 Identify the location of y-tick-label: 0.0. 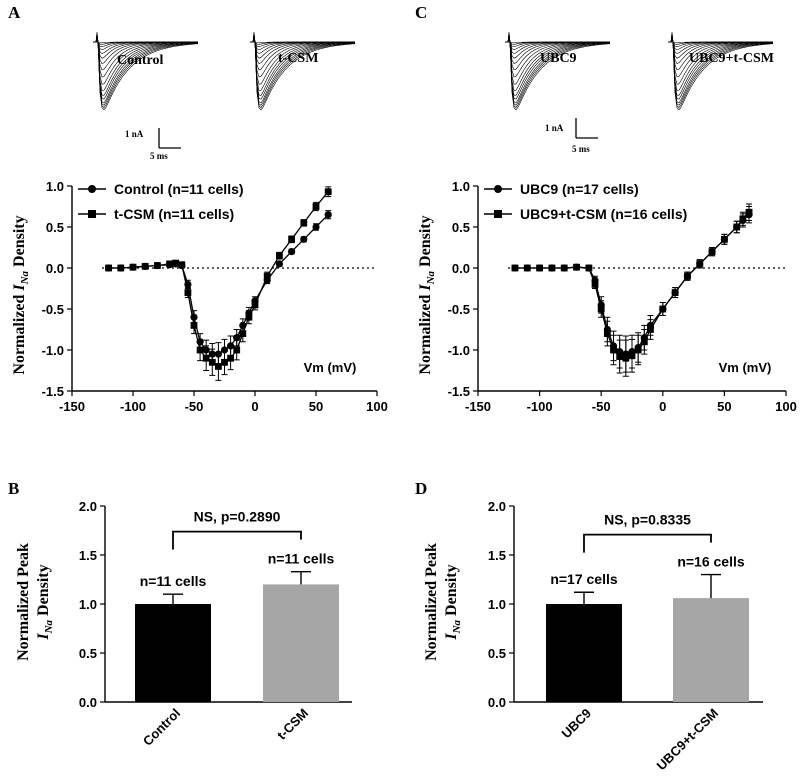
(497, 702).